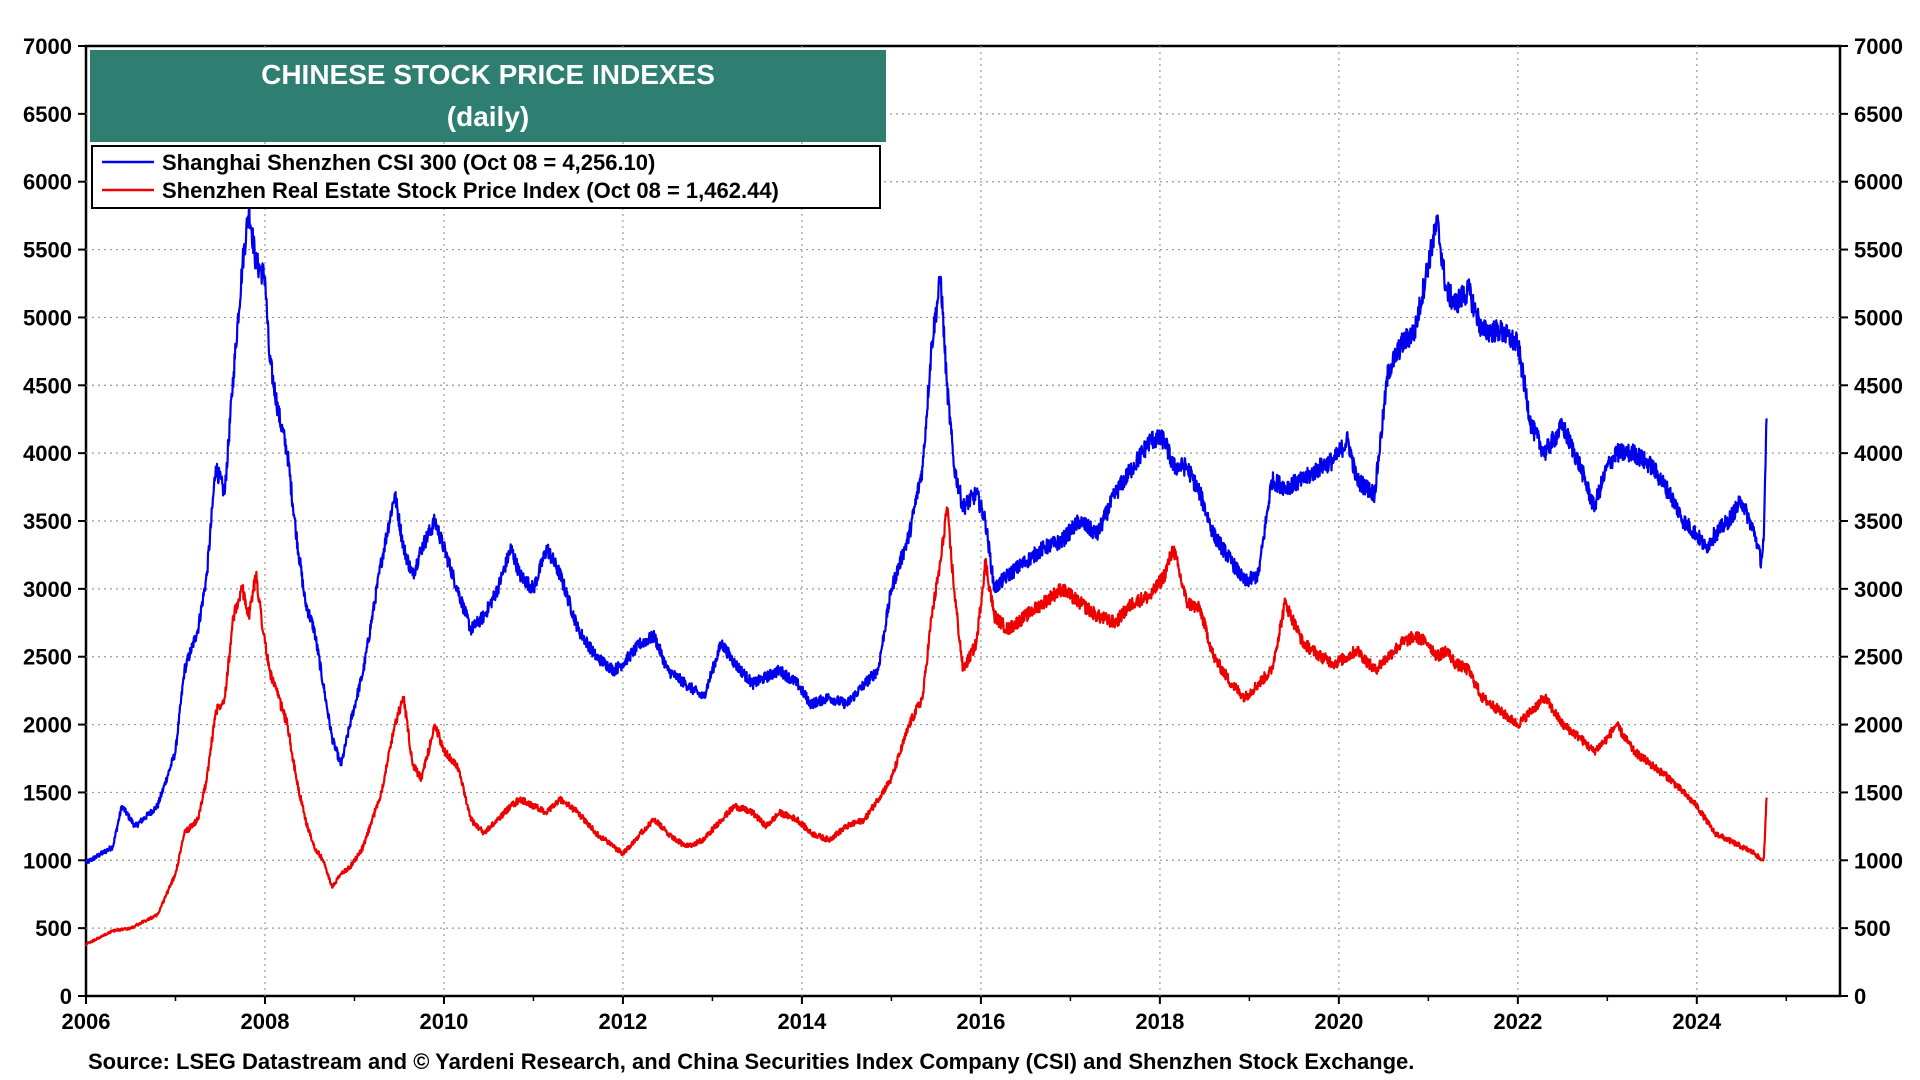  Describe the element at coordinates (1878, 182) in the screenshot. I see `y-tick-label-right: 6000` at that location.